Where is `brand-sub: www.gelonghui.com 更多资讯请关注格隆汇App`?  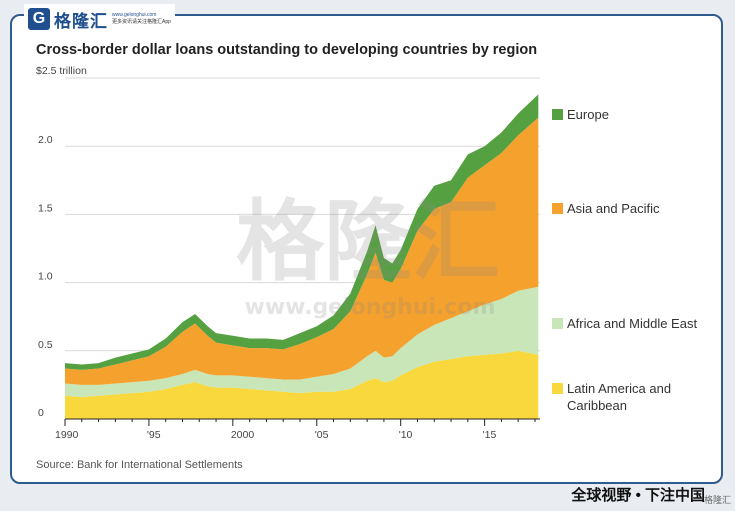
brand-sub: www.gelonghui.com 更多资讯请关注格隆汇App is located at coordinates (141, 19).